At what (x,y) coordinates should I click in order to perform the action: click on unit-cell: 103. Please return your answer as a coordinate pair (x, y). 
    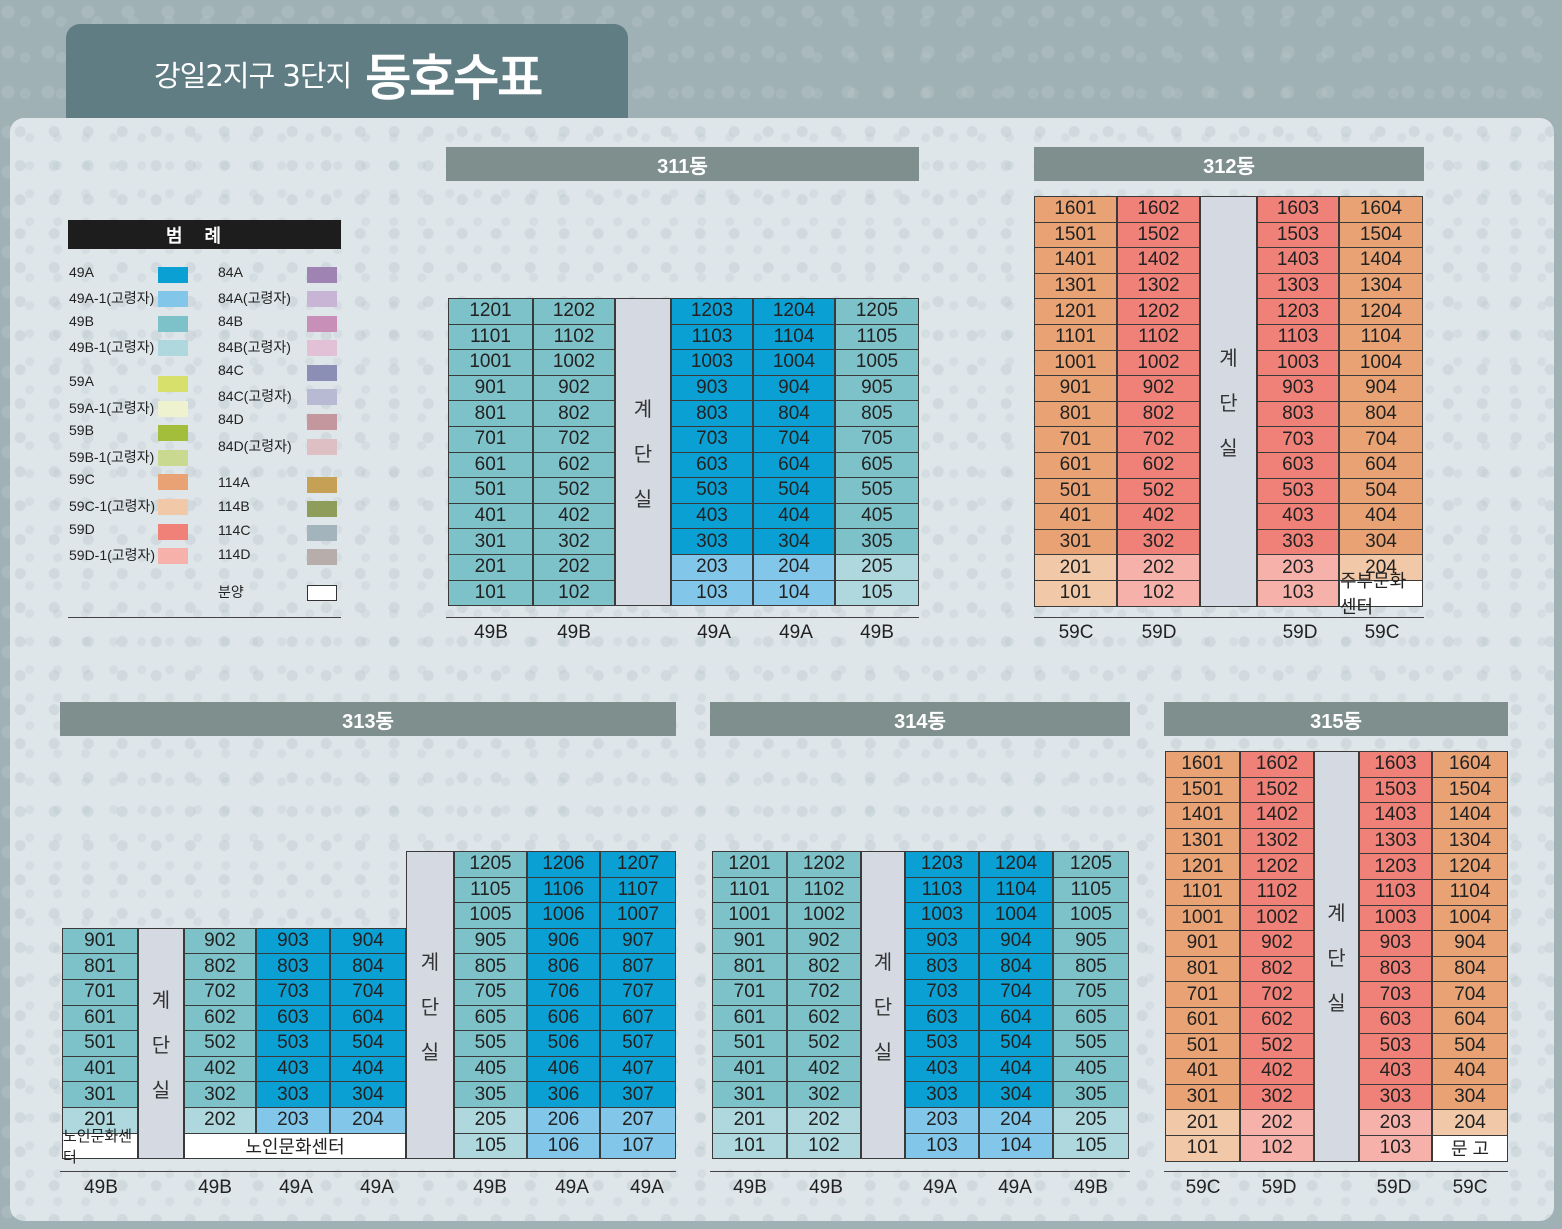
    Looking at the image, I should click on (1298, 593).